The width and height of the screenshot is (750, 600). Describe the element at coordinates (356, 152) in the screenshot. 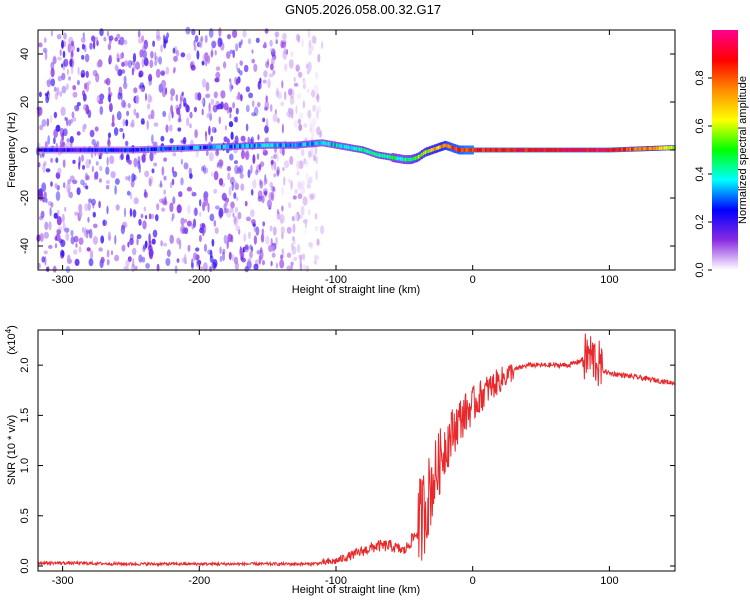

I see `spectrogram-ridge` at that location.